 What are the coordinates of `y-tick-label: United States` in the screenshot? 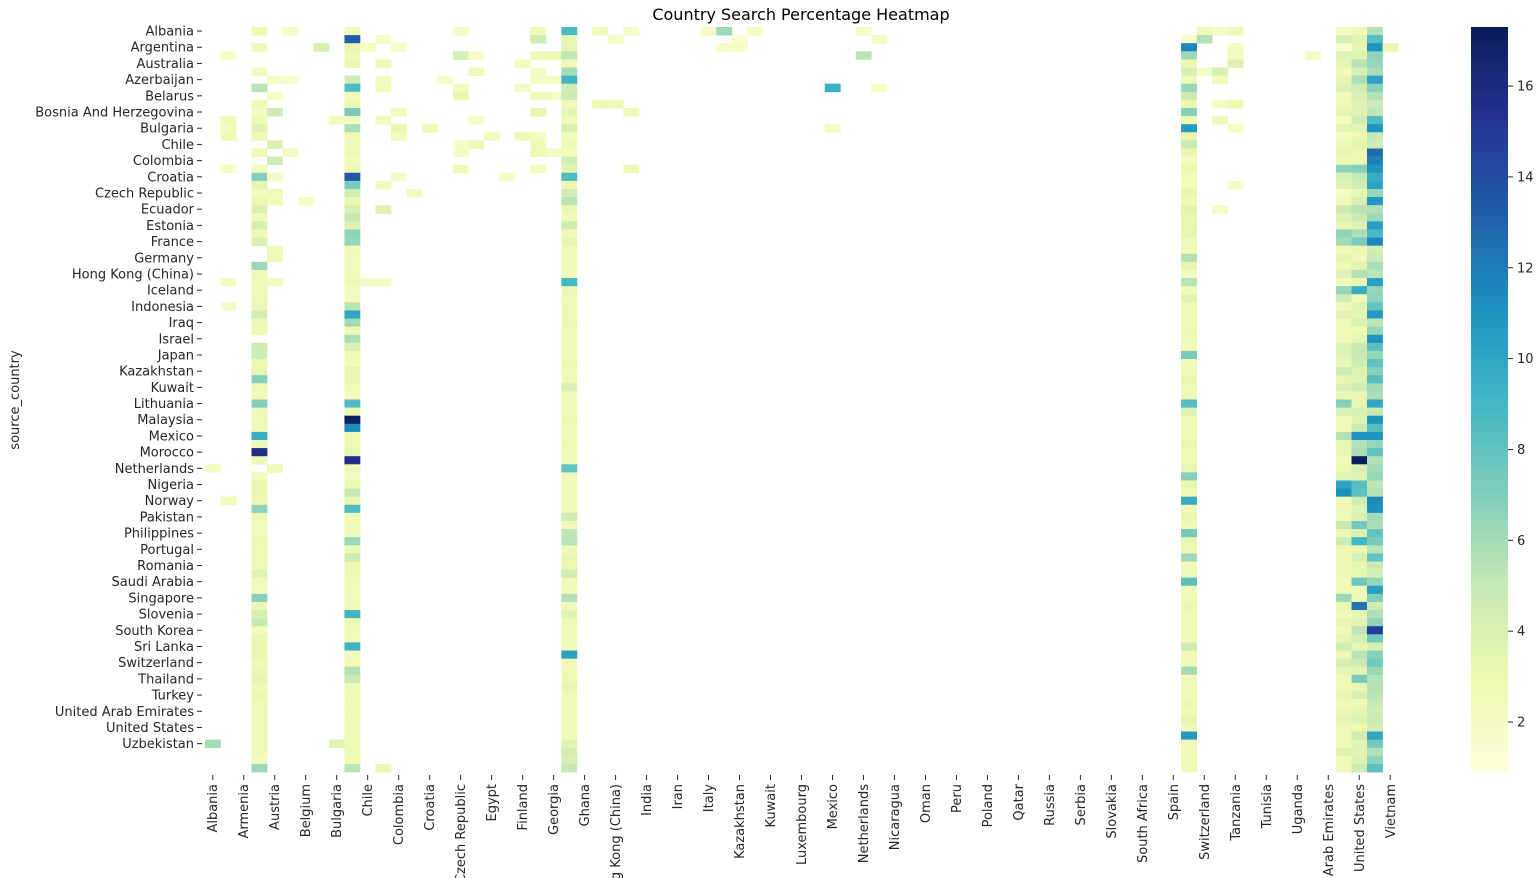 It's located at (150, 728).